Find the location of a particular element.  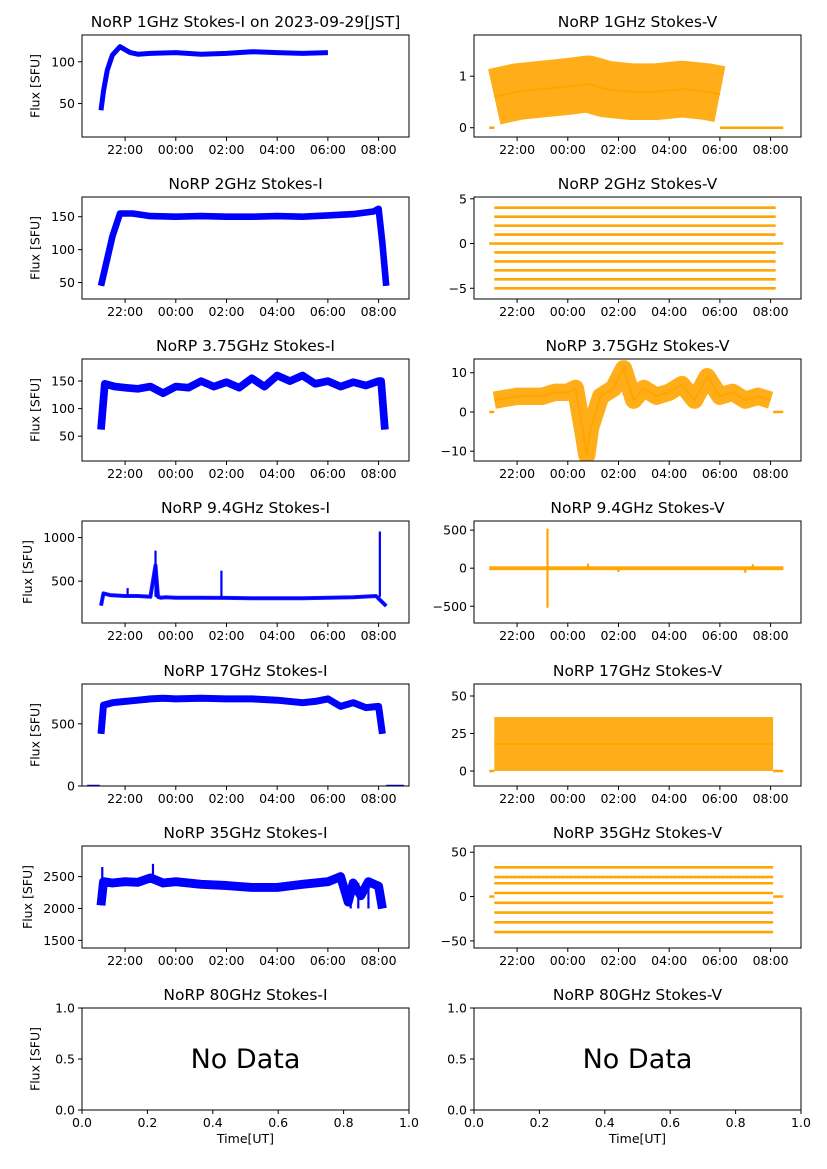

panel-title: NoRP 3.75GHz Stokes-I is located at coordinates (245, 346).